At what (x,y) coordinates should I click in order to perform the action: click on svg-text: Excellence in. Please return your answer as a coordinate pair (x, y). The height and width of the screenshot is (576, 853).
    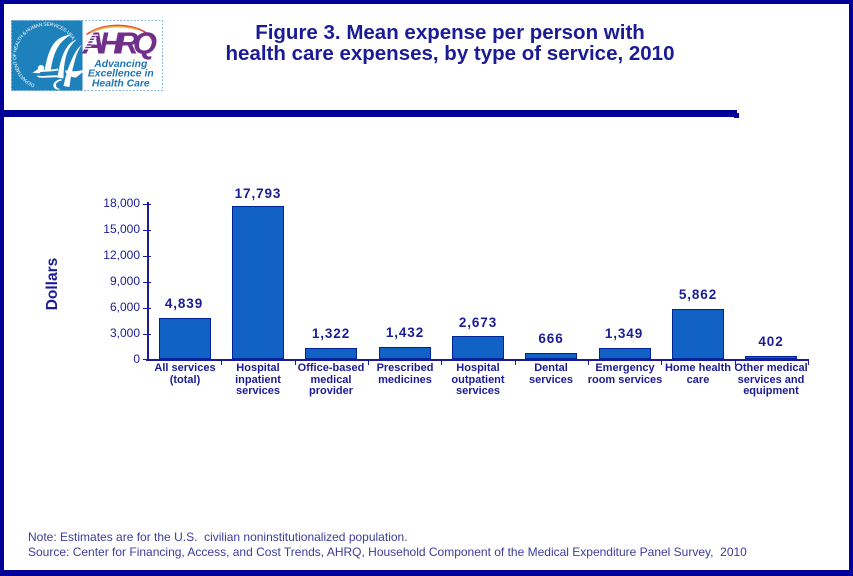
    Looking at the image, I should click on (121, 74).